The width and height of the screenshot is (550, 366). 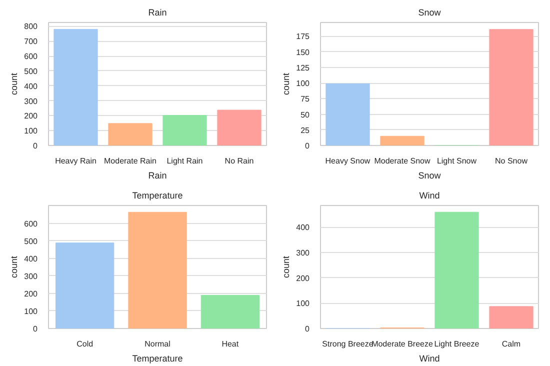 What do you see at coordinates (31, 27) in the screenshot?
I see `y-tick-label: 800` at bounding box center [31, 27].